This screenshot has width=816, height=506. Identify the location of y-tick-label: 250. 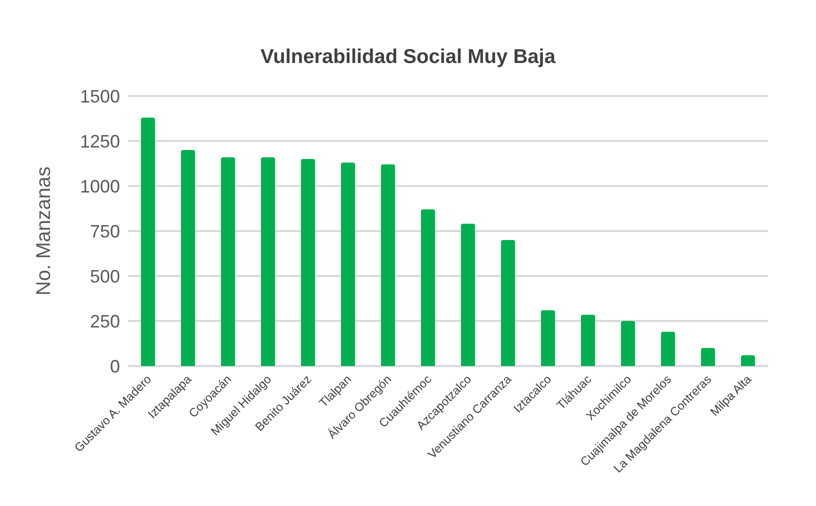
(105, 321).